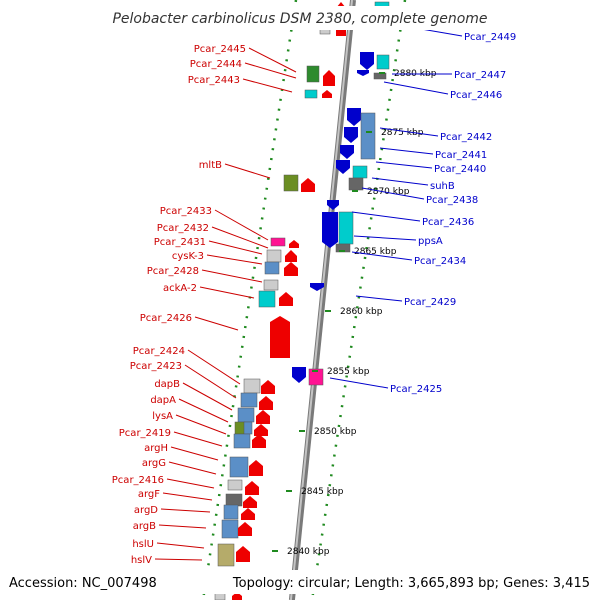  Describe the element at coordinates (146, 510) in the screenshot. I see `forward-gene-label: argD` at that location.